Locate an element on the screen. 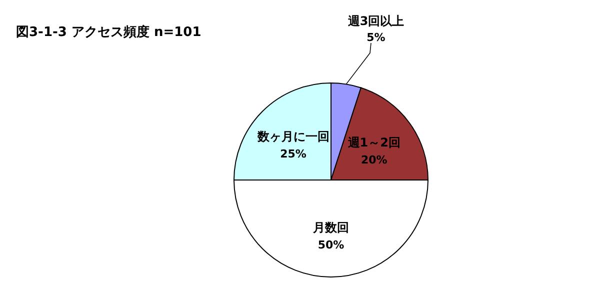 The image size is (613, 303). slice-label: 週3回以上 is located at coordinates (375, 21).